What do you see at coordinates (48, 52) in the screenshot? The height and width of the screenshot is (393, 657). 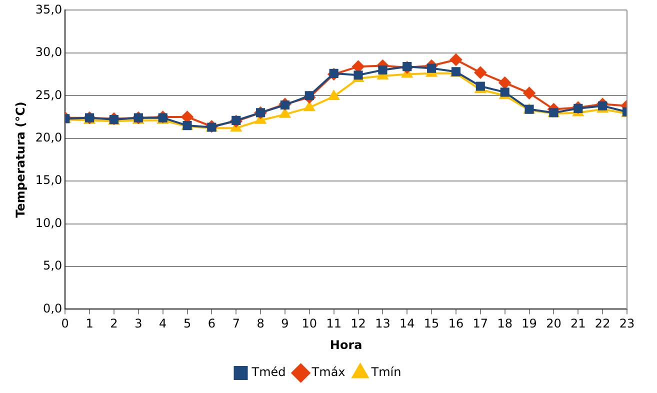 I see `y-tick-label: 30,0` at bounding box center [48, 52].